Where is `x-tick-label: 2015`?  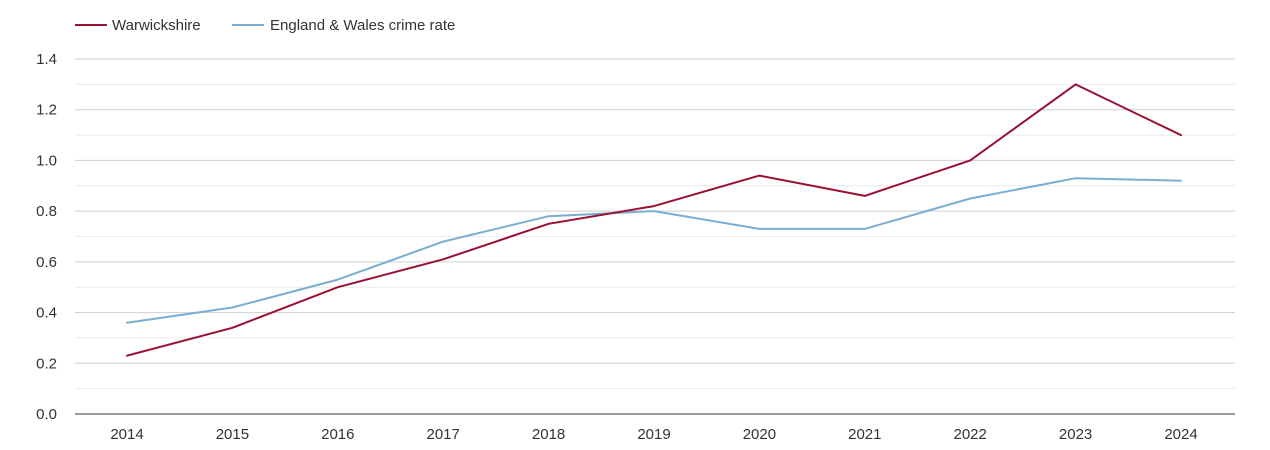 x-tick-label: 2015 is located at coordinates (232, 434).